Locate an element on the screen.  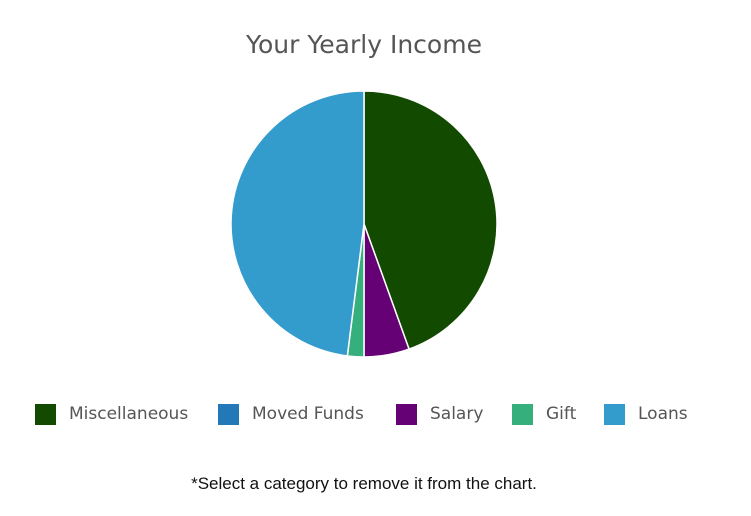
legend-item-moved-funds: Moved Funds is located at coordinates (291, 414).